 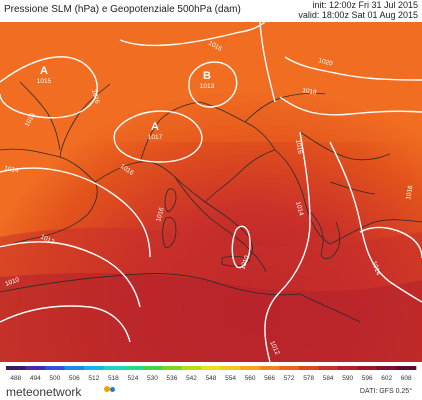 I want to click on color-scale-tick: 530, so click(x=152, y=378).